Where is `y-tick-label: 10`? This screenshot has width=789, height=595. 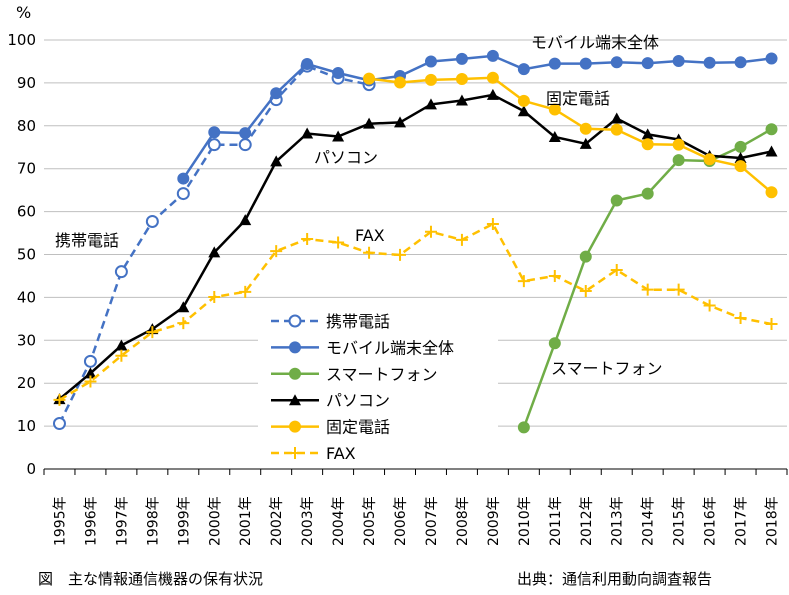
y-tick-label: 10 is located at coordinates (26, 426).